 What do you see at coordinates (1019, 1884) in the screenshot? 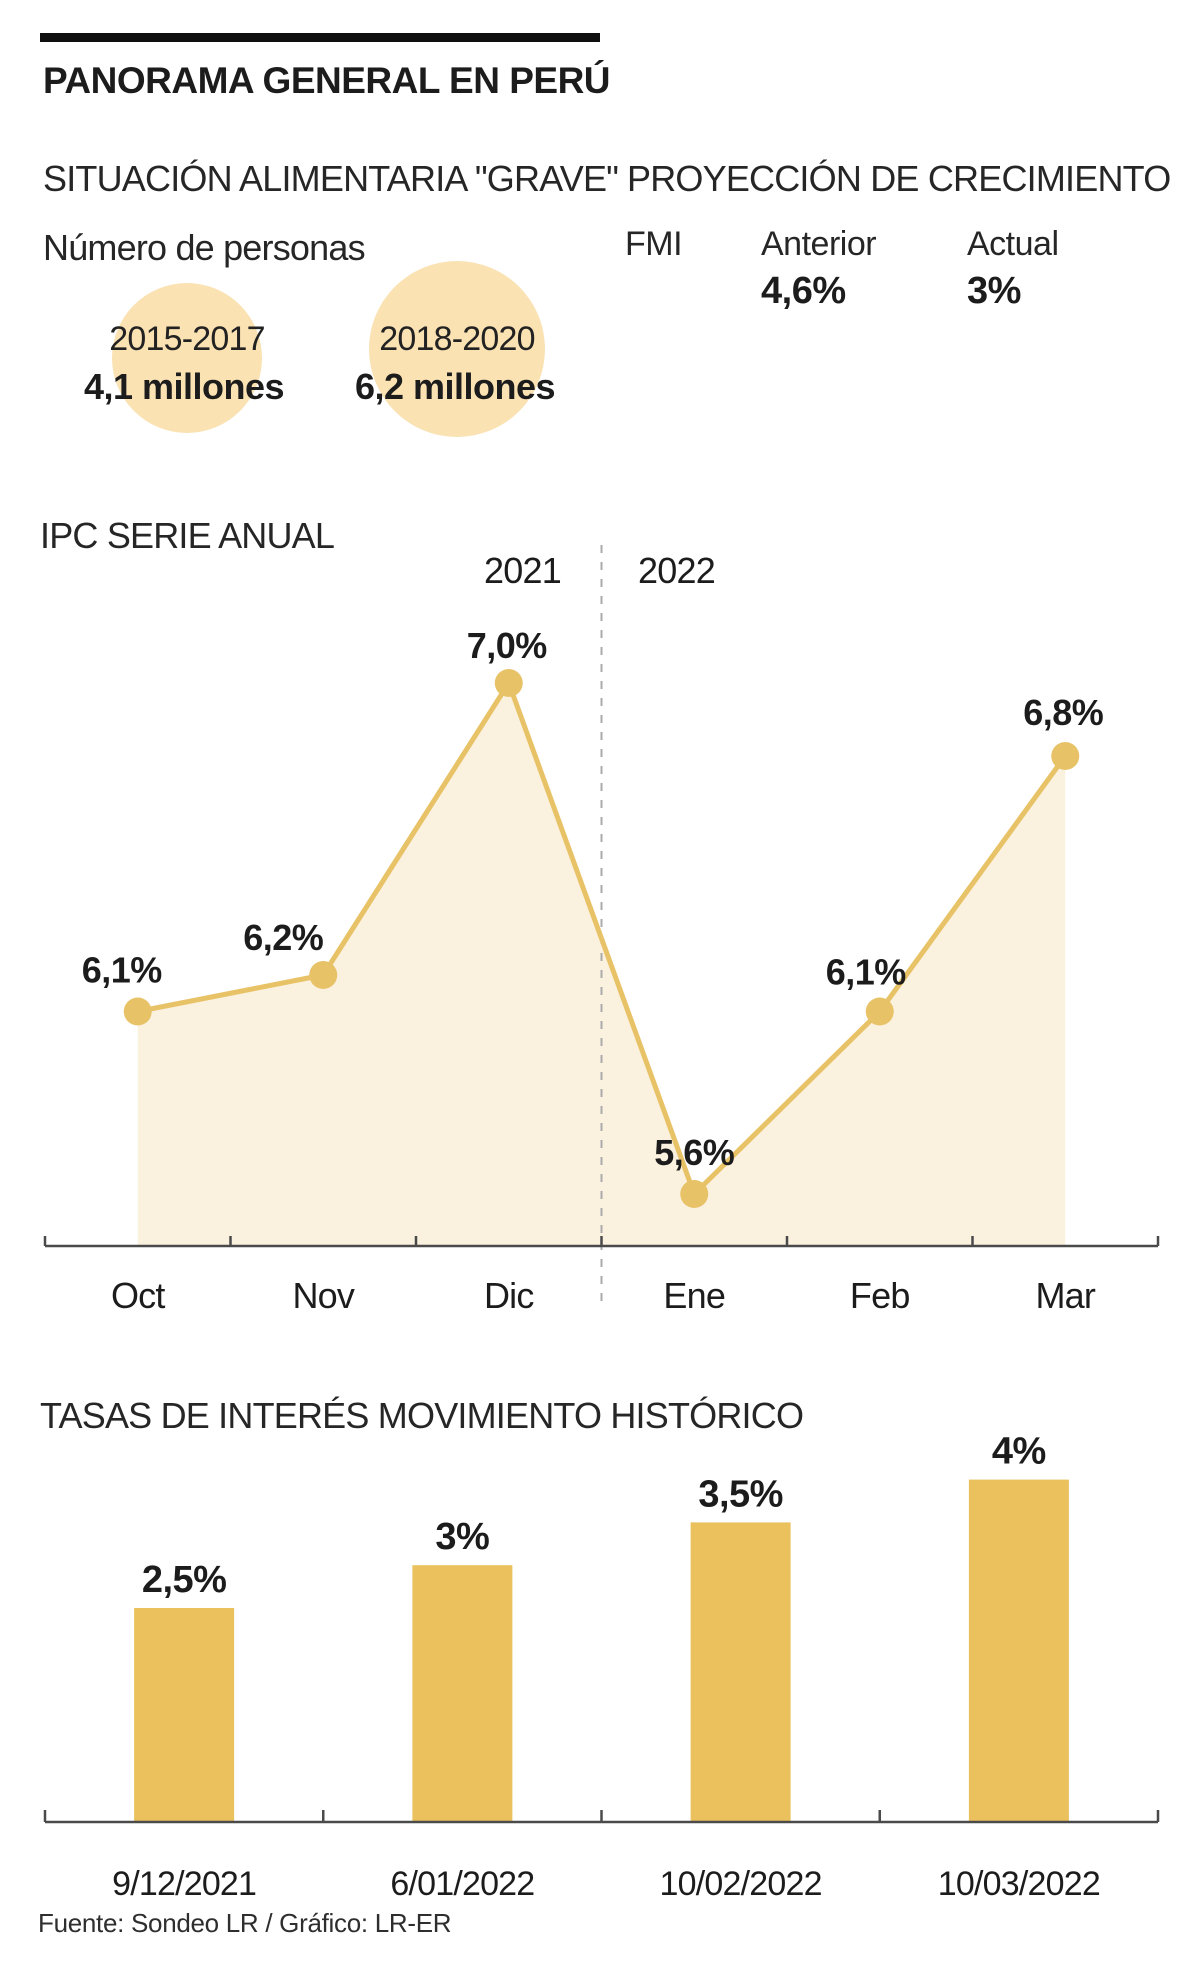
I see `bar-date-label: 10/03/2022` at bounding box center [1019, 1884].